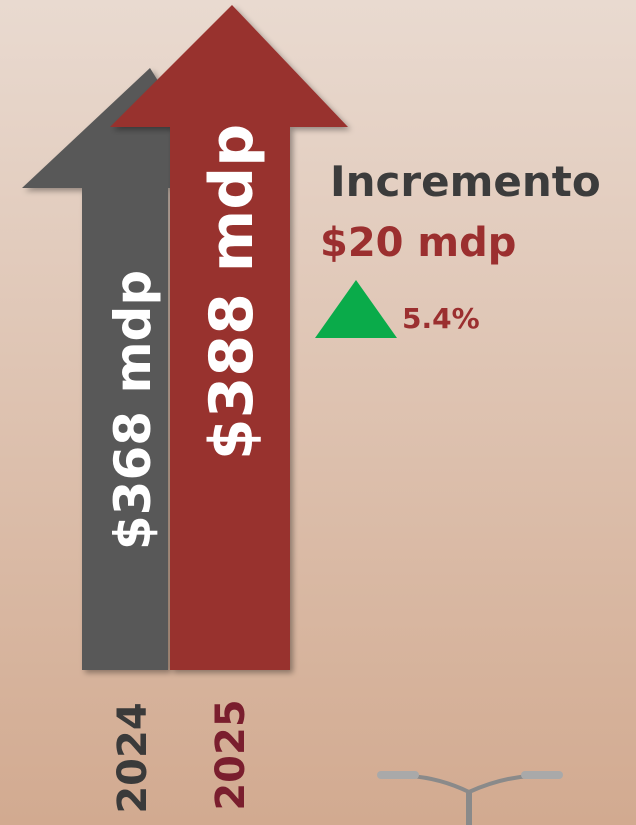 The width and height of the screenshot is (636, 825). What do you see at coordinates (231, 754) in the screenshot?
I see `year-label: 2025` at bounding box center [231, 754].